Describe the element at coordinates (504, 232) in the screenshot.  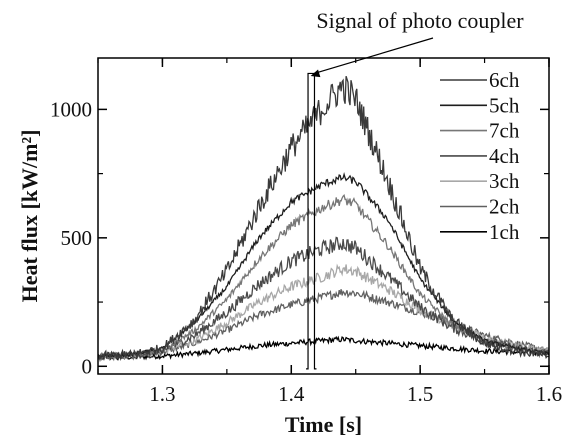
I see `legend-label-1ch: 1ch` at that location.